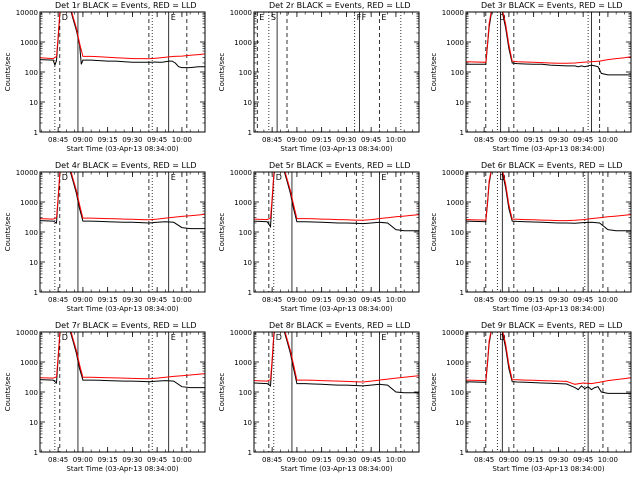  I want to click on chart-title: Det 8r BLACK = Events, RED = LLD, so click(340, 325).